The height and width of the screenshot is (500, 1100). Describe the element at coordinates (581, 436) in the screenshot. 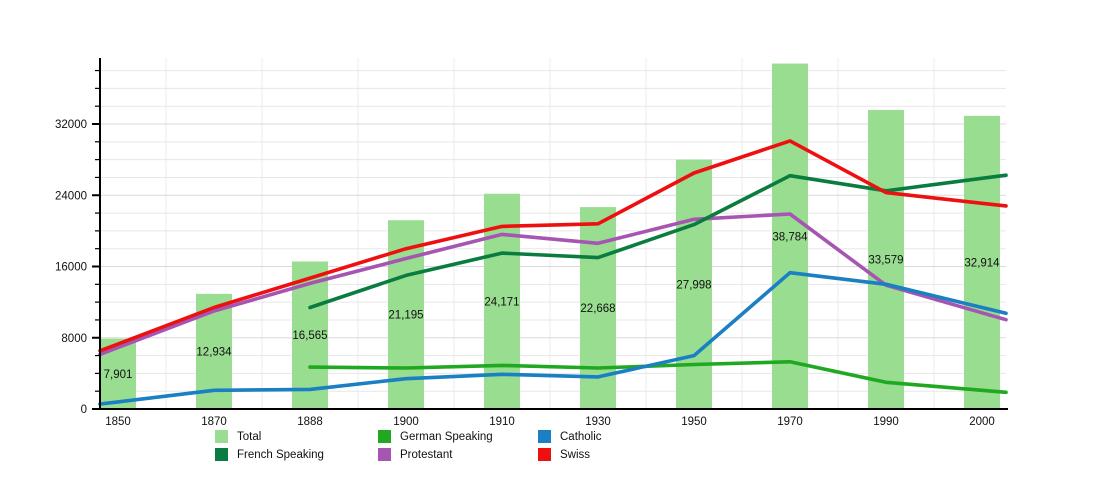

I see `legend-label: Catholic` at that location.